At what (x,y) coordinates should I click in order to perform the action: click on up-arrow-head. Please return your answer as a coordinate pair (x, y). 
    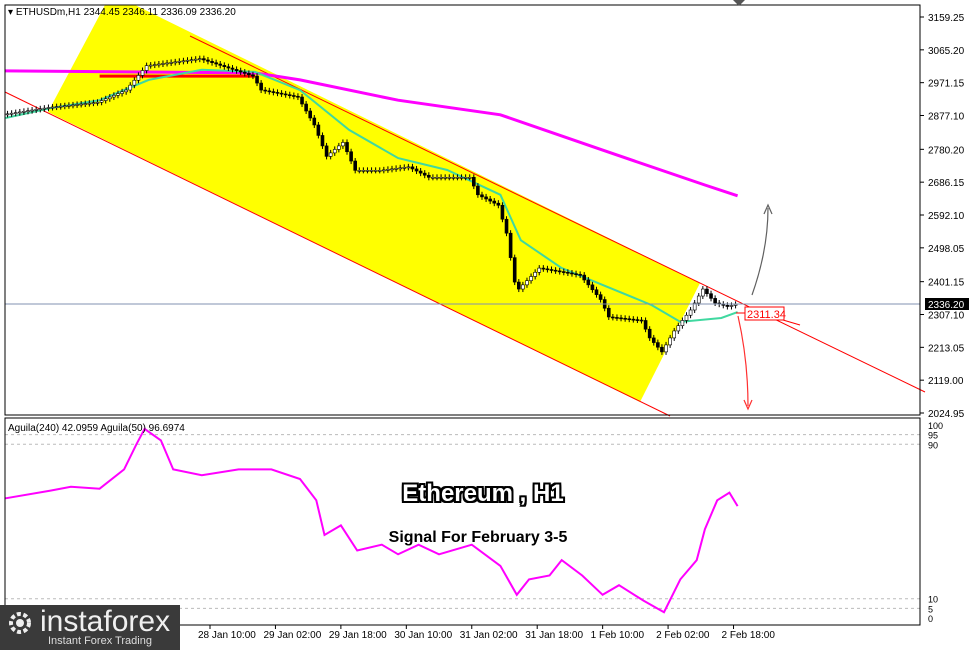
    Looking at the image, I should click on (768, 209).